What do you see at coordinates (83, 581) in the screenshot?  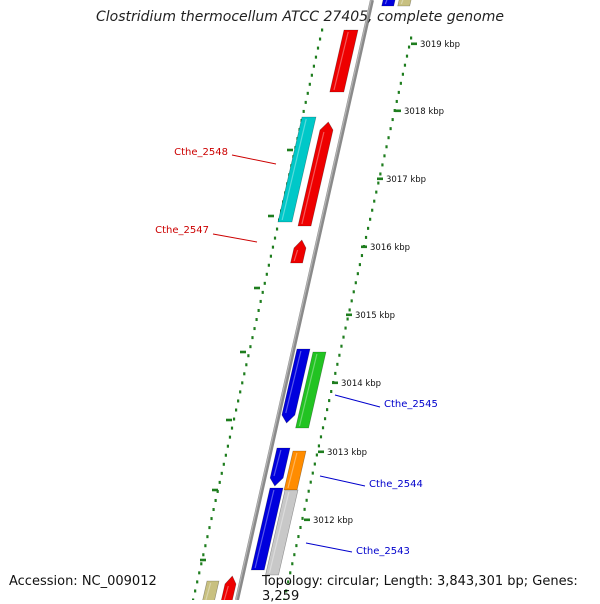 I see `accession-text: Accession: NC_009012` at bounding box center [83, 581].